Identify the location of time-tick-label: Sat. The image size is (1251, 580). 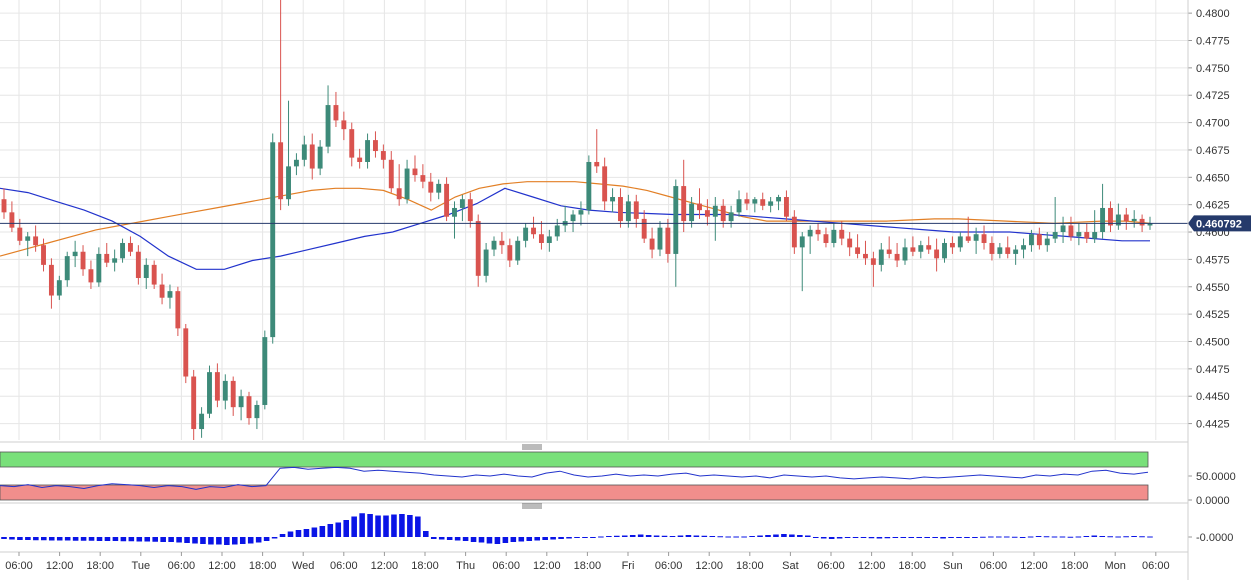
(790, 566).